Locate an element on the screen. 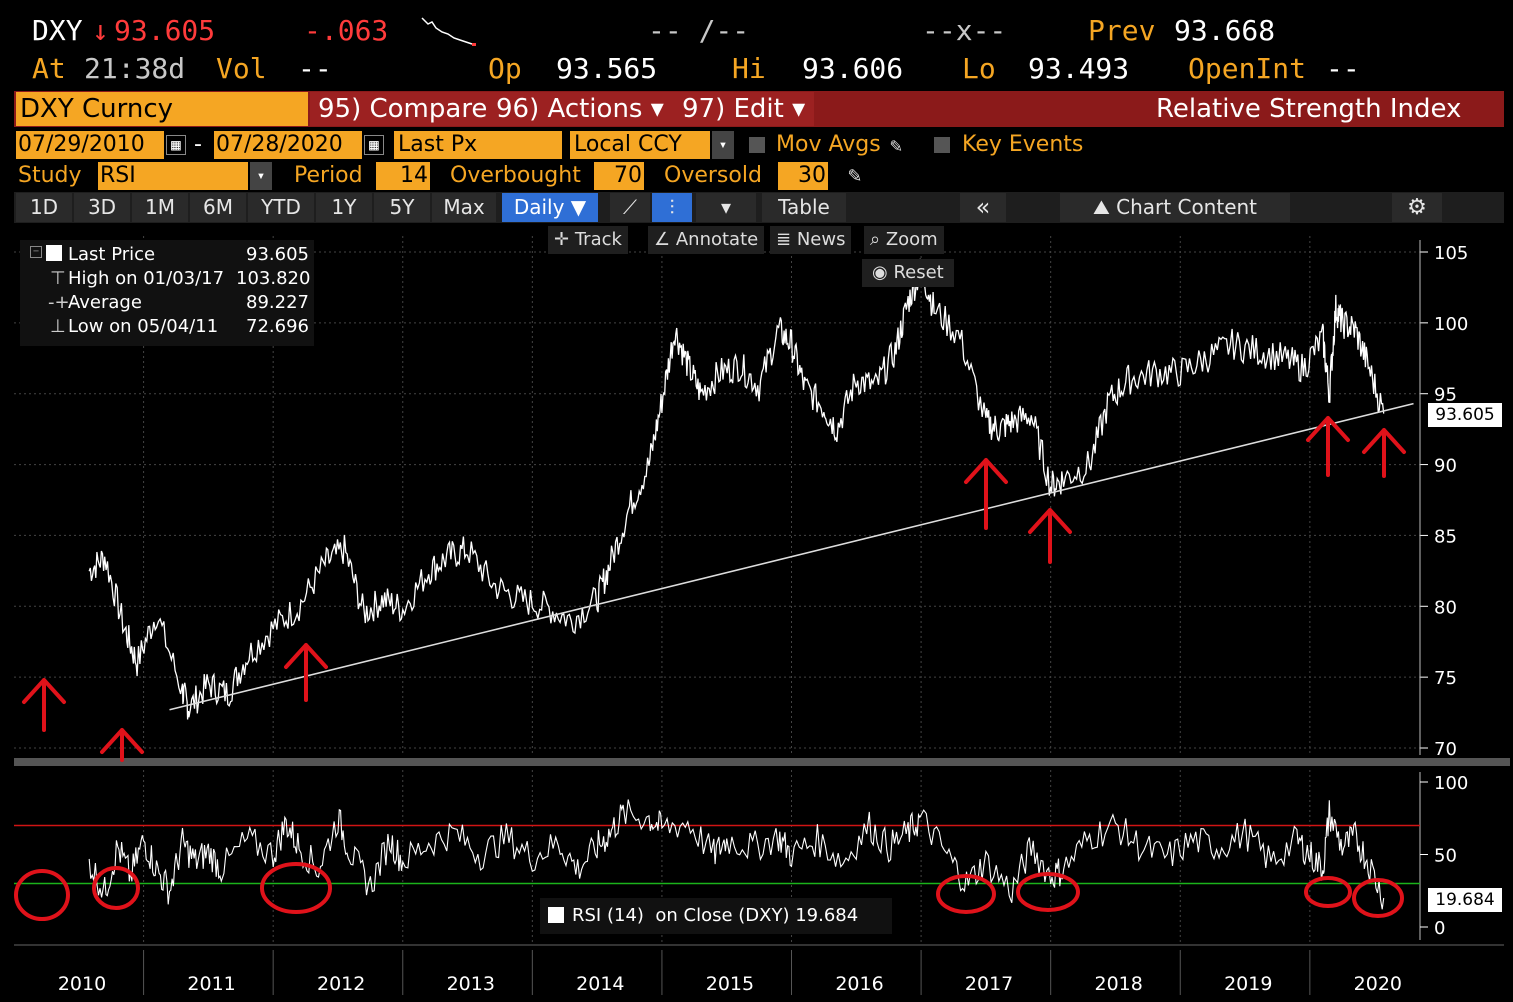 Image resolution: width=1513 pixels, height=1002 pixels. rsi-y-tick-label: 0 is located at coordinates (1439, 928).